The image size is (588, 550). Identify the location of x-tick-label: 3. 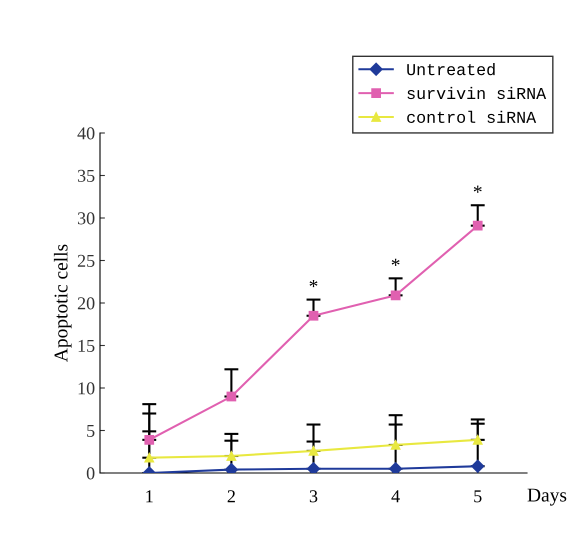
(314, 496).